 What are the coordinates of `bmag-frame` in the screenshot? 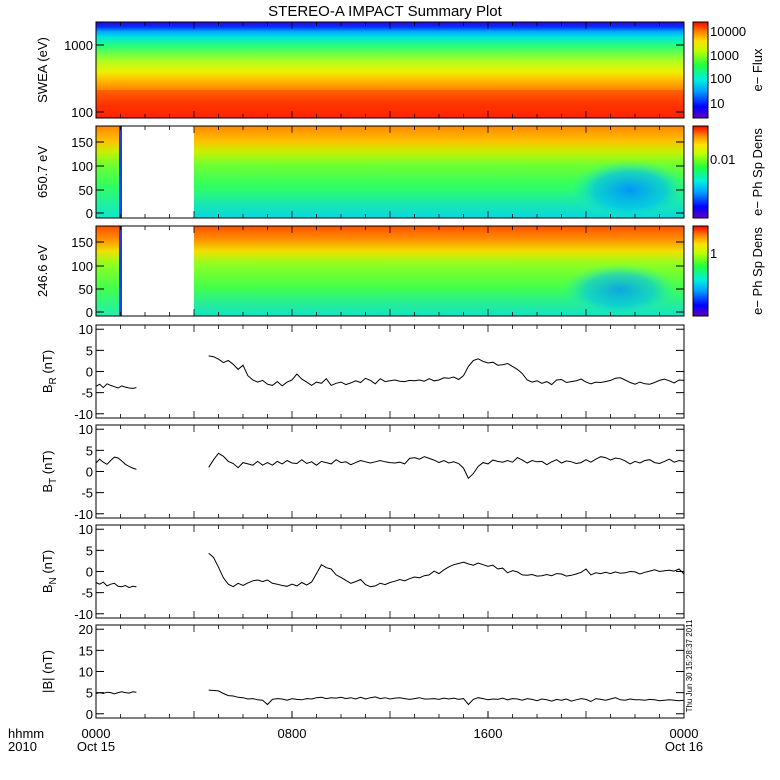 It's located at (390, 671).